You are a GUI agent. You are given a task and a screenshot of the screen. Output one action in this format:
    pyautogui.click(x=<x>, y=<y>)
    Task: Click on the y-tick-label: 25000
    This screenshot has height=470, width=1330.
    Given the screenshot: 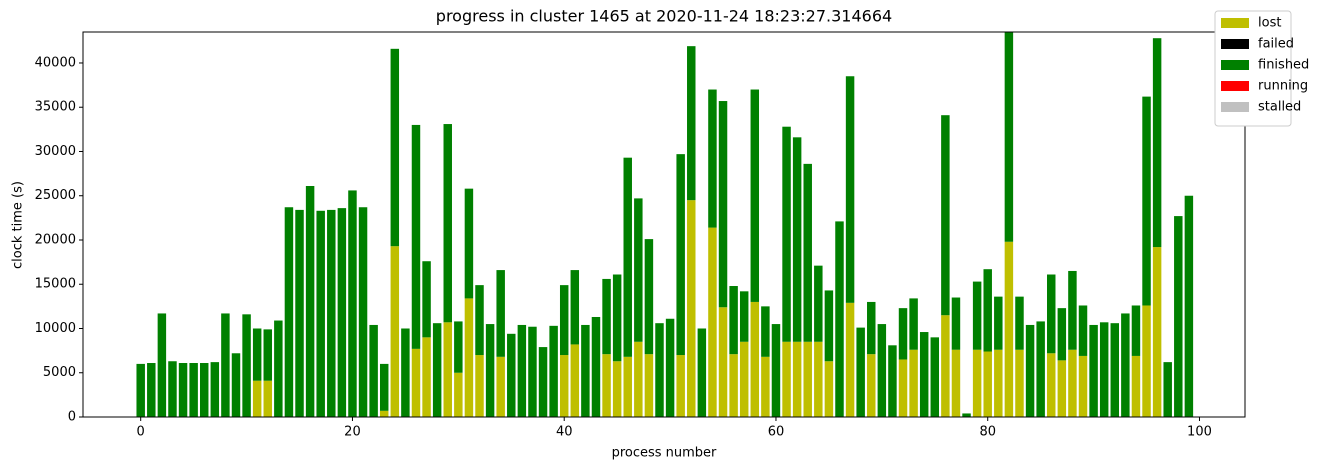 What is the action you would take?
    pyautogui.click(x=55, y=195)
    